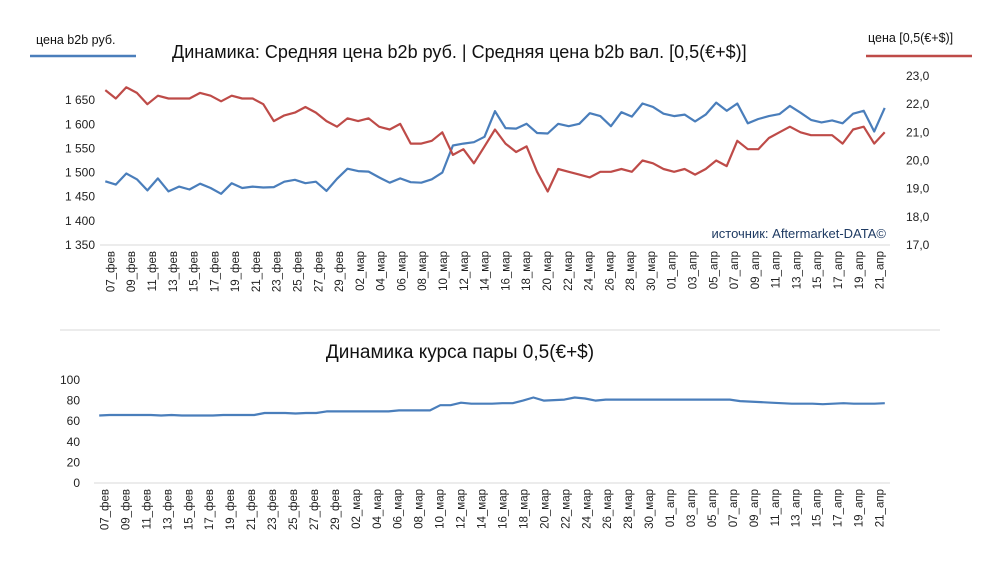 The image size is (1000, 563). Describe the element at coordinates (294, 509) in the screenshot. I see `bottom-x-tick: 25_фев` at that location.